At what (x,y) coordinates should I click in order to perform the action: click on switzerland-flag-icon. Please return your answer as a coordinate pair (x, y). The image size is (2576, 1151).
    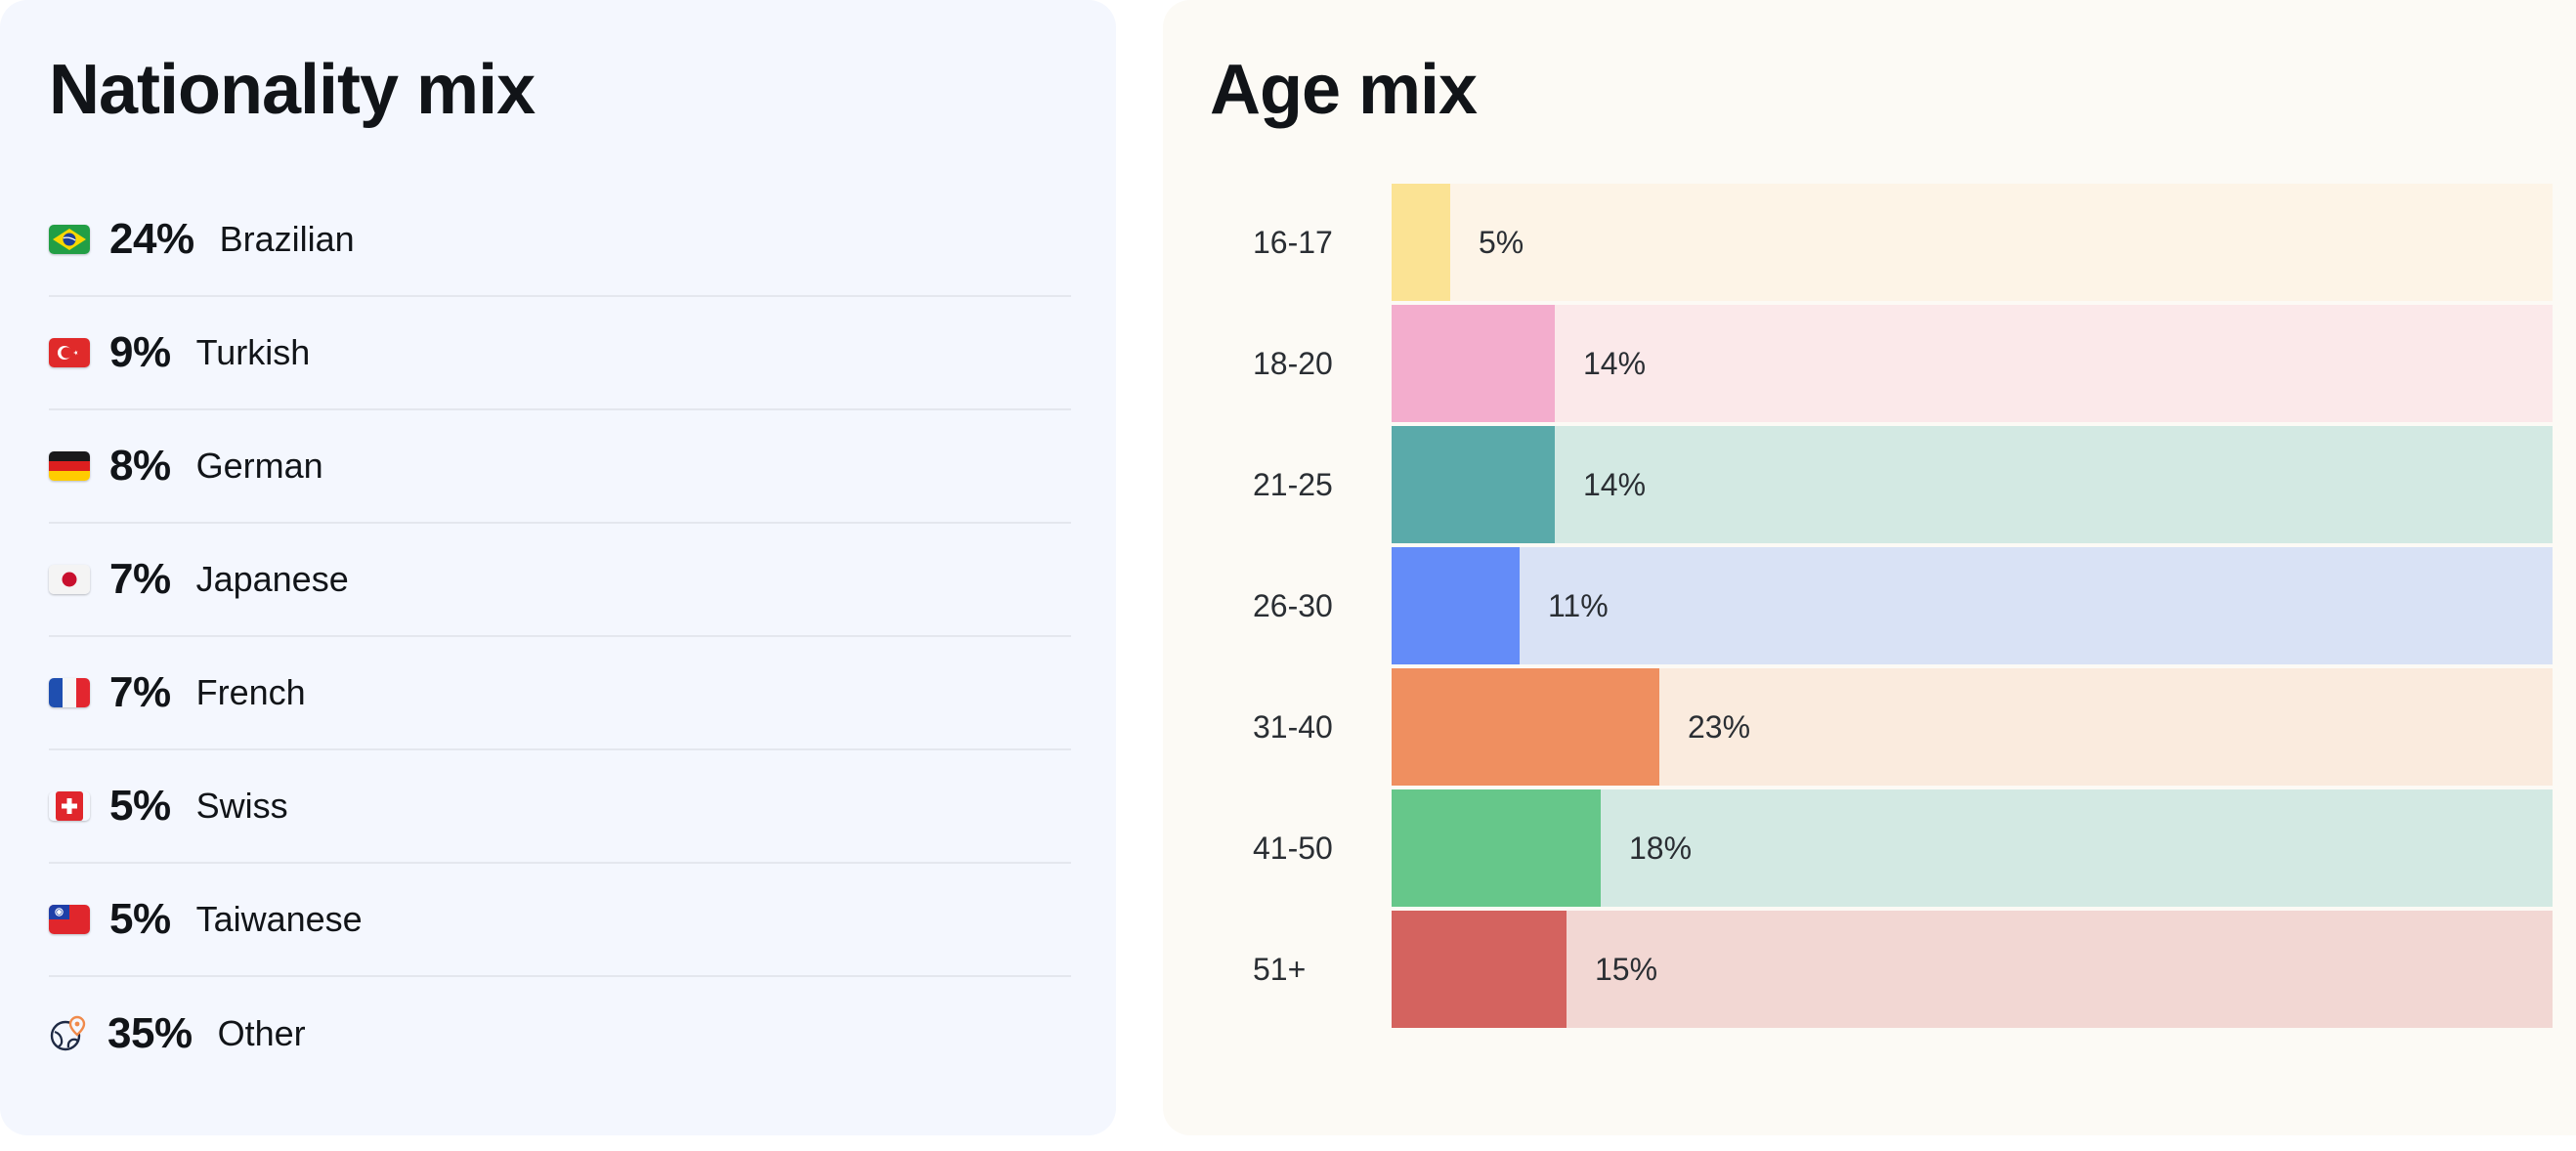
    Looking at the image, I should click on (69, 806).